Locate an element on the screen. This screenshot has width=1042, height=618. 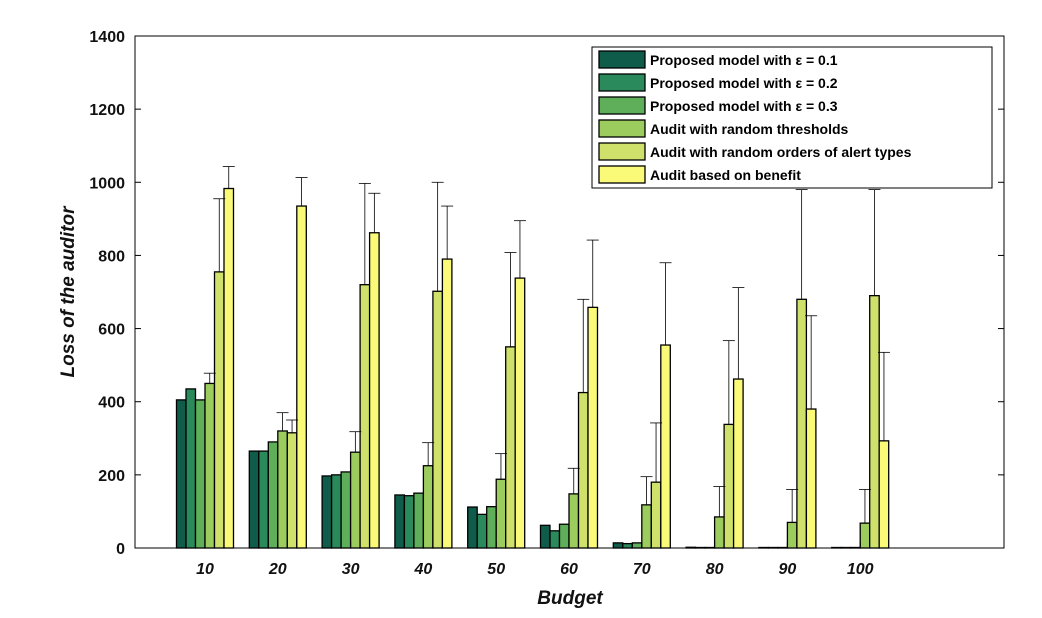
x-tick-label-40: 40 is located at coordinates (423, 569).